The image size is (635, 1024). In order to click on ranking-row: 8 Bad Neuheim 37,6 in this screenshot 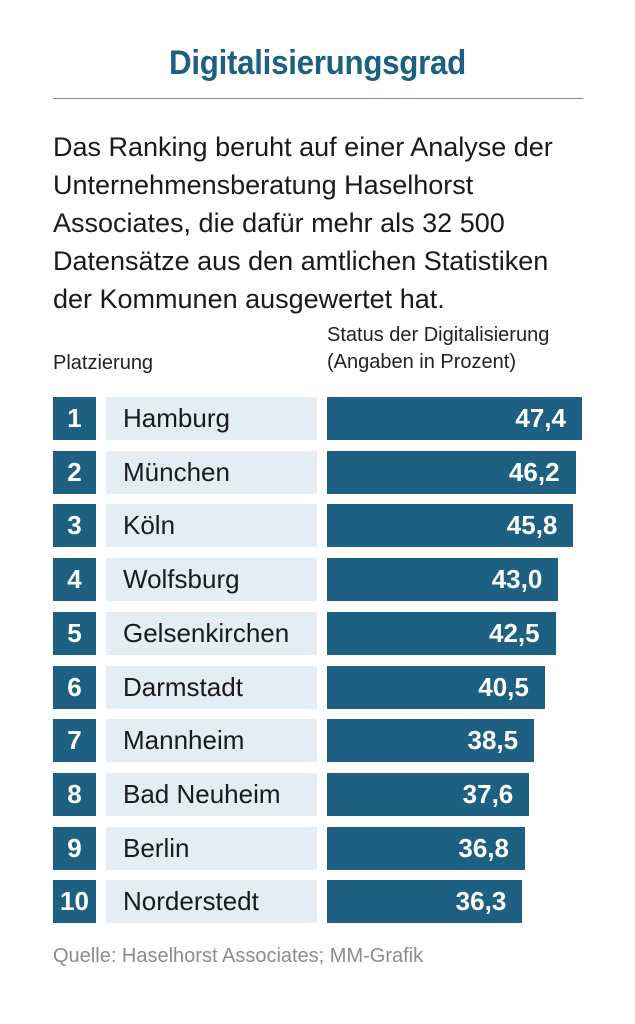, I will do `click(317, 794)`.